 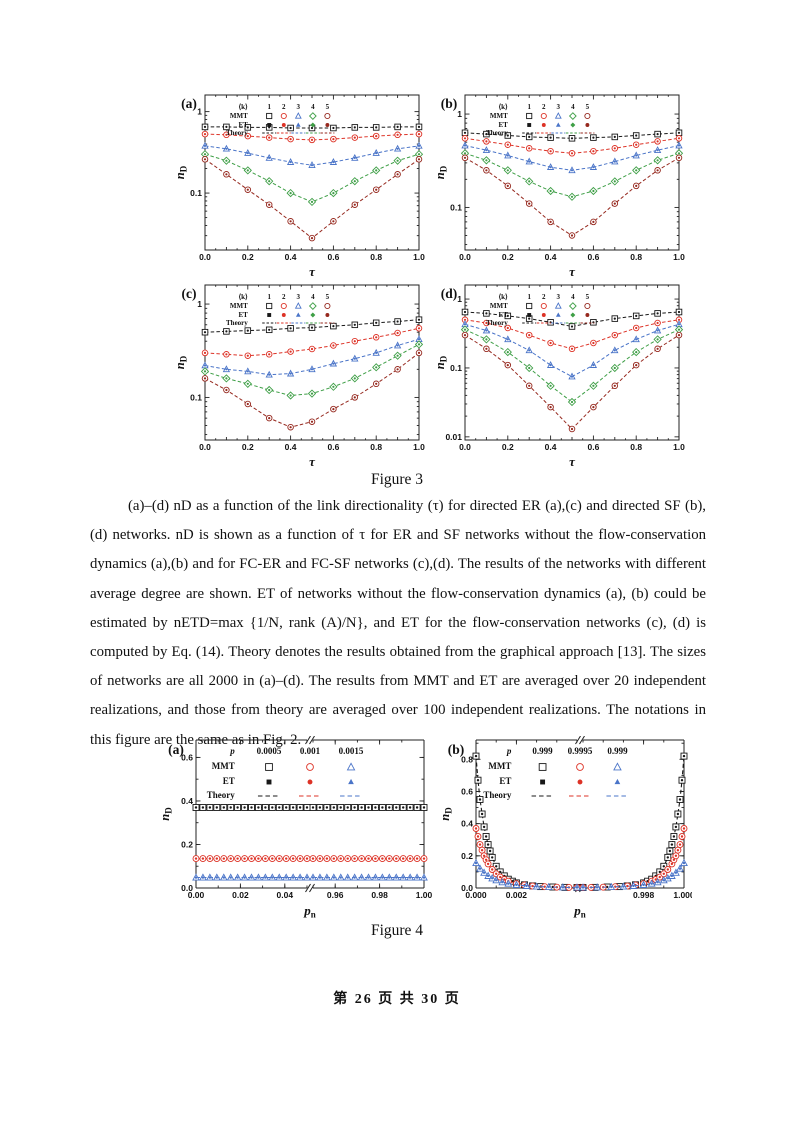 What do you see at coordinates (476, 895) in the screenshot?
I see `svg-text: 0.000` at bounding box center [476, 895].